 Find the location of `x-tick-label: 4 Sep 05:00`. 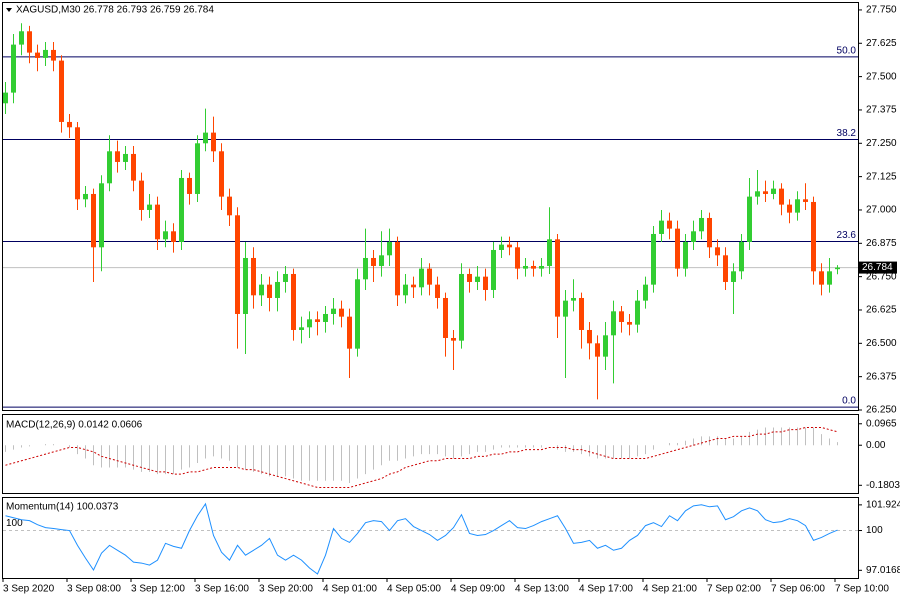

x-tick-label: 4 Sep 05:00 is located at coordinates (414, 589).